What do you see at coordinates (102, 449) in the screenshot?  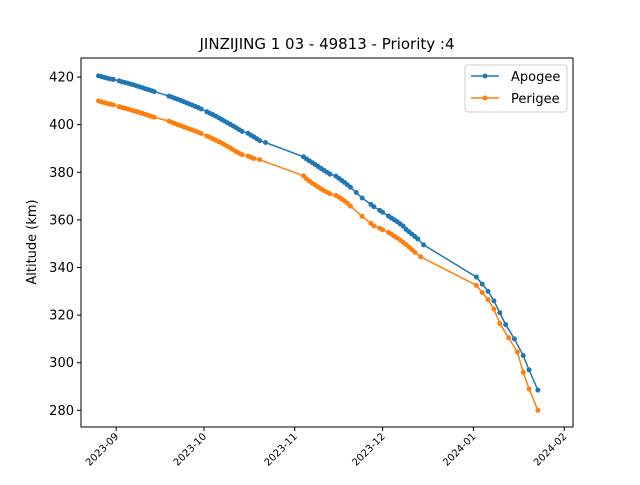 I see `x-tick-label: 2023-09` at bounding box center [102, 449].